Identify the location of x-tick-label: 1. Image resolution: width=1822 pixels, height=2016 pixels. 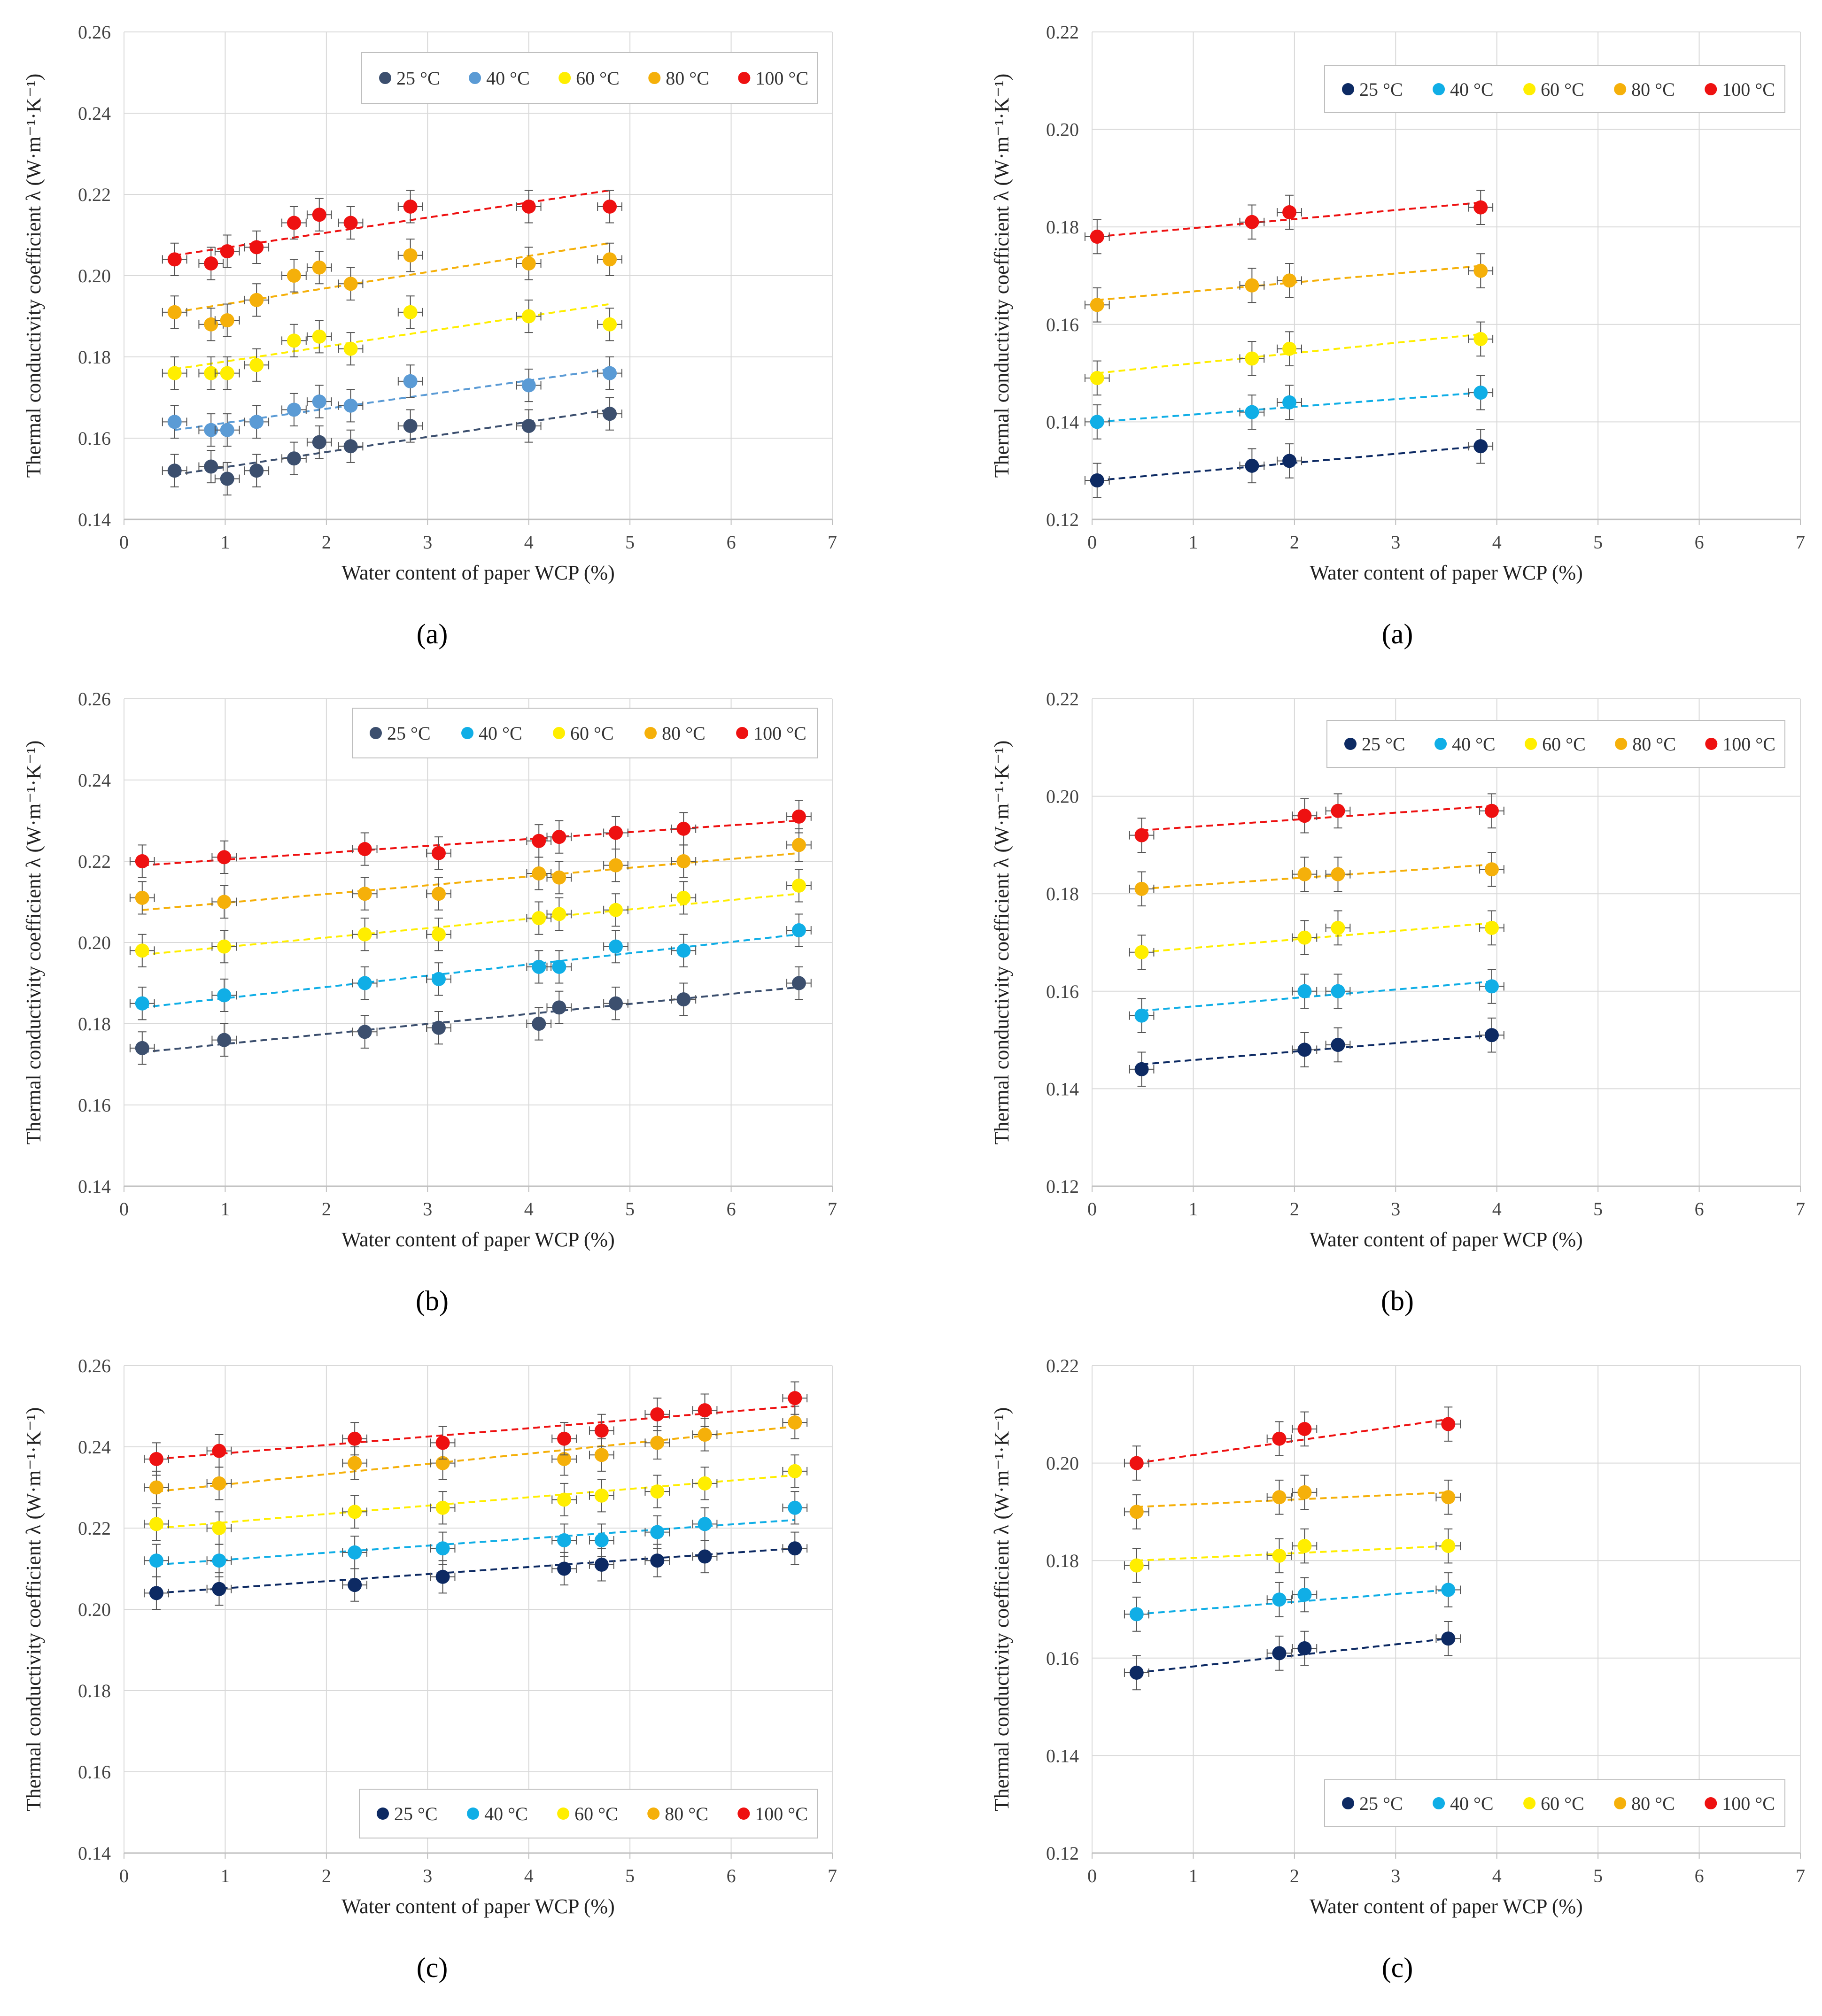
(225, 1209).